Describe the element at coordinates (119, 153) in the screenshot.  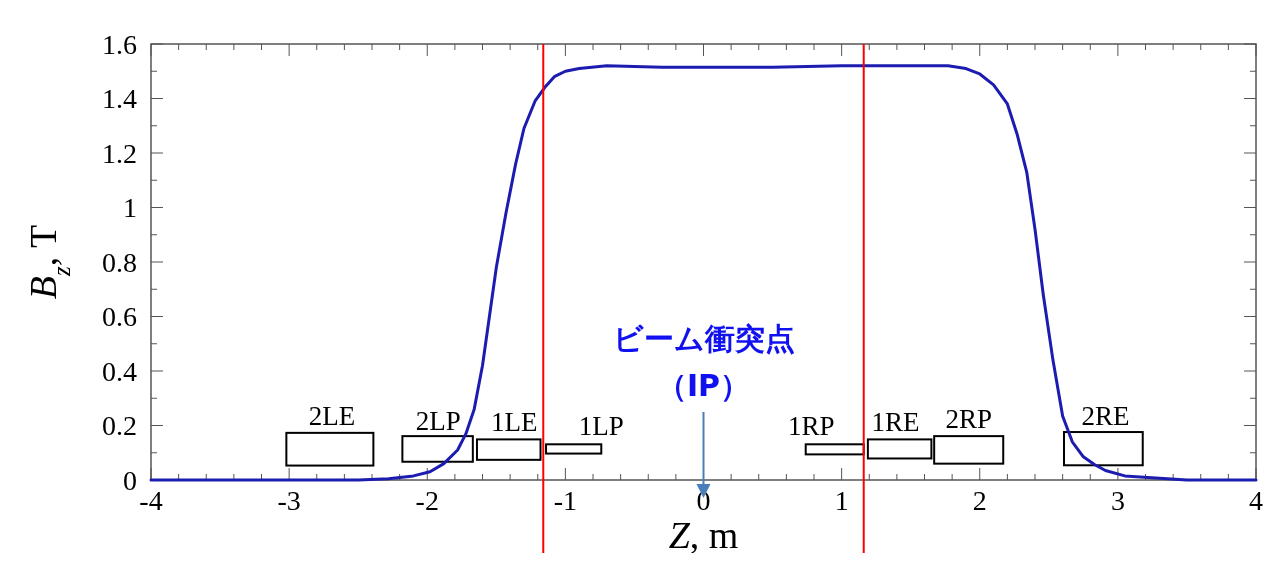
I see `y-tick-label: 1.2` at that location.